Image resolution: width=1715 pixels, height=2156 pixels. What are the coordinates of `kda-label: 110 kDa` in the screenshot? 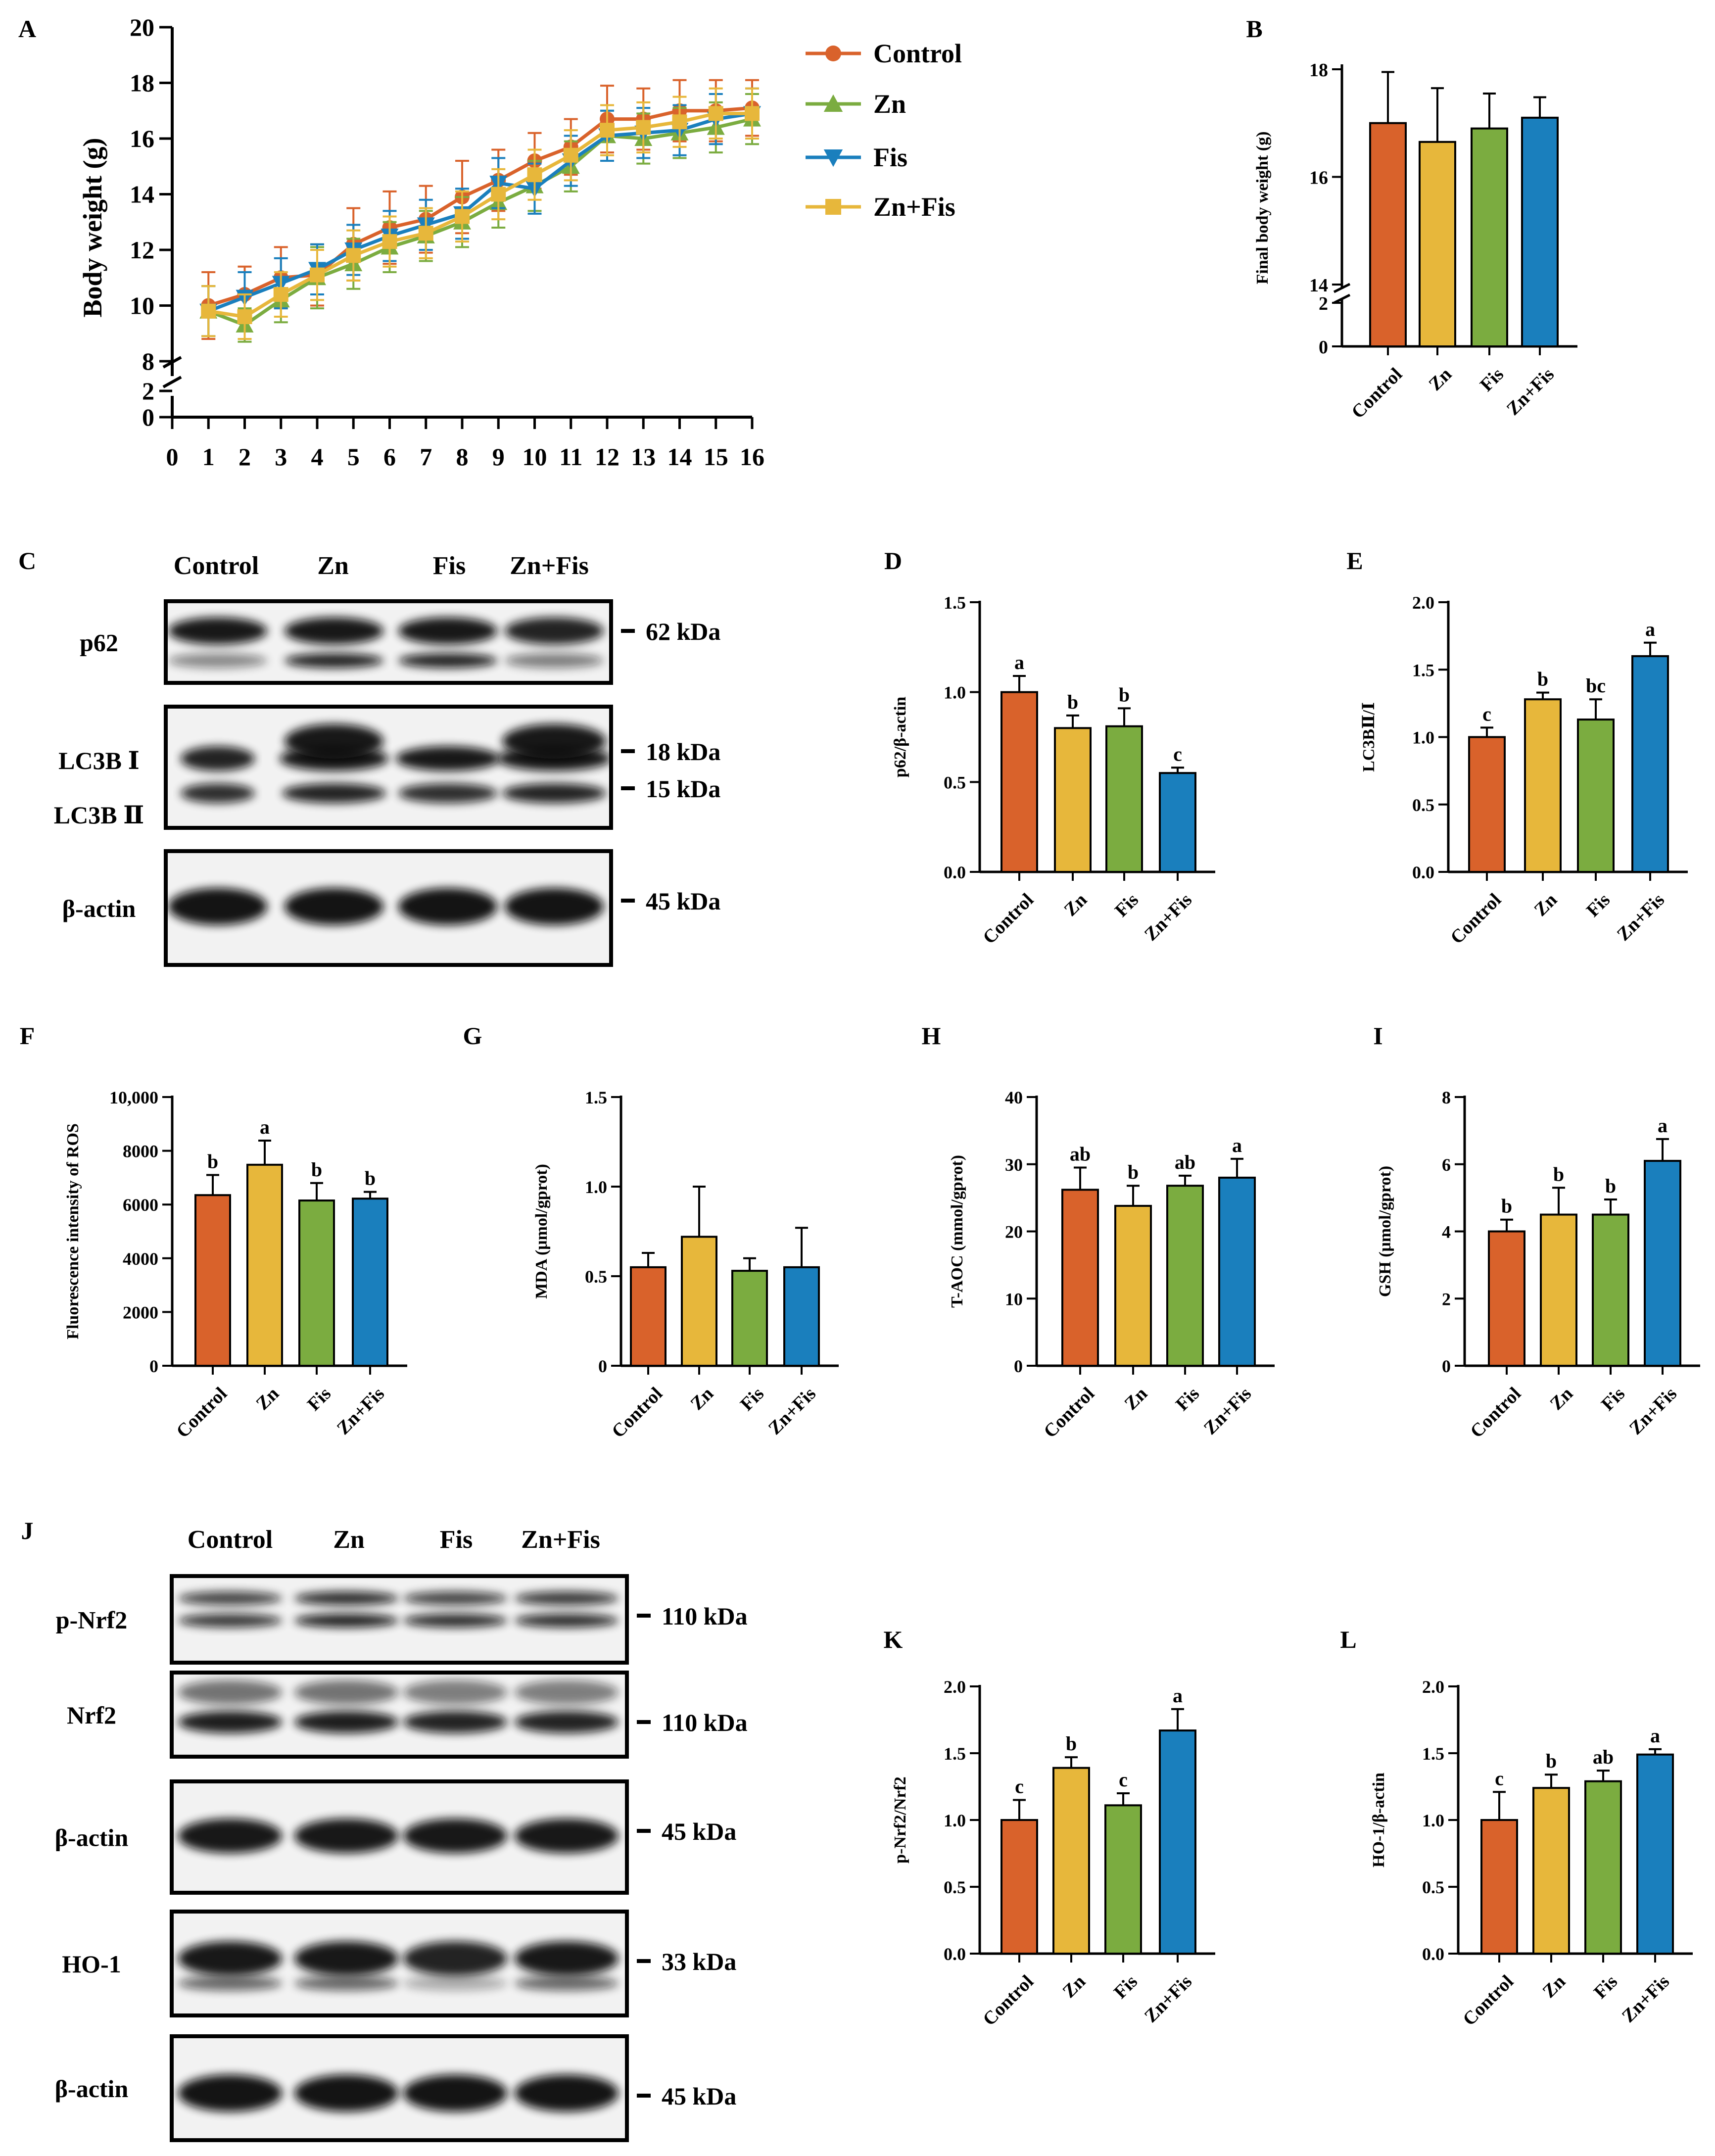 It's located at (705, 1616).